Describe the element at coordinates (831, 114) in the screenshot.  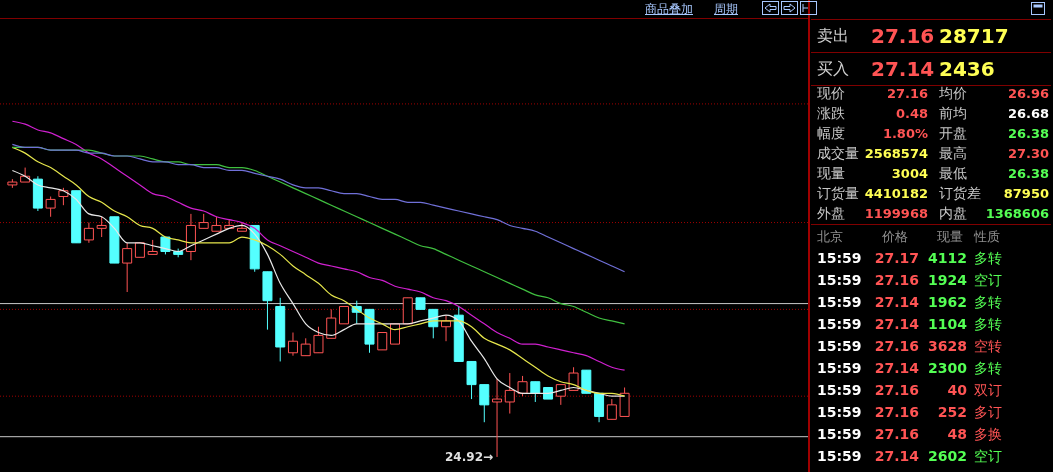
I see `text: 涨跌` at that location.